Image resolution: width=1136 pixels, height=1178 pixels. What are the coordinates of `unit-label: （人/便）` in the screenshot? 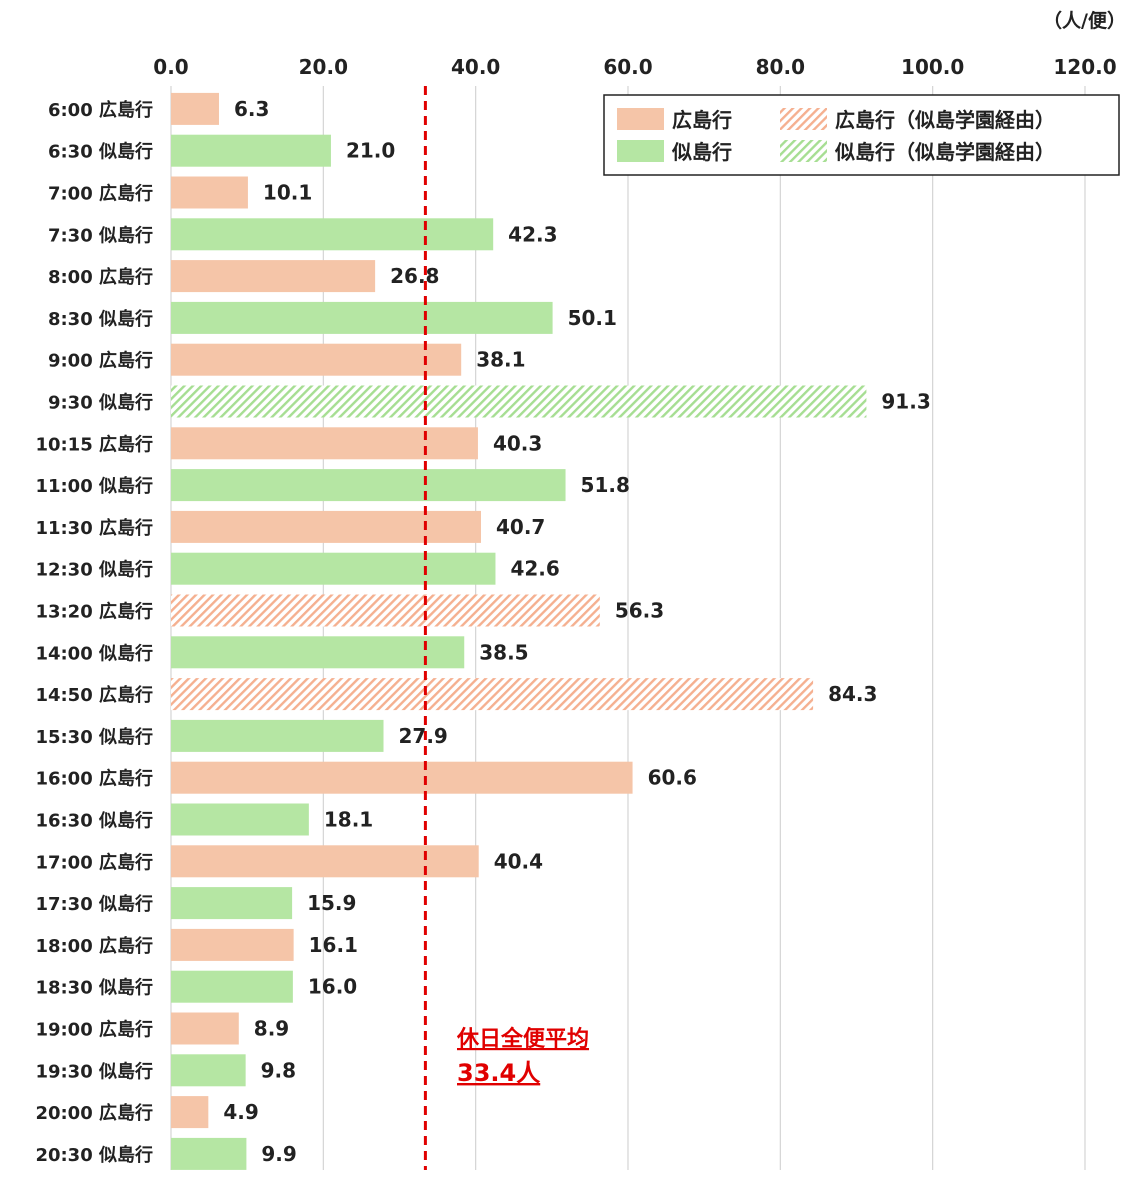 It's located at (1084, 20).